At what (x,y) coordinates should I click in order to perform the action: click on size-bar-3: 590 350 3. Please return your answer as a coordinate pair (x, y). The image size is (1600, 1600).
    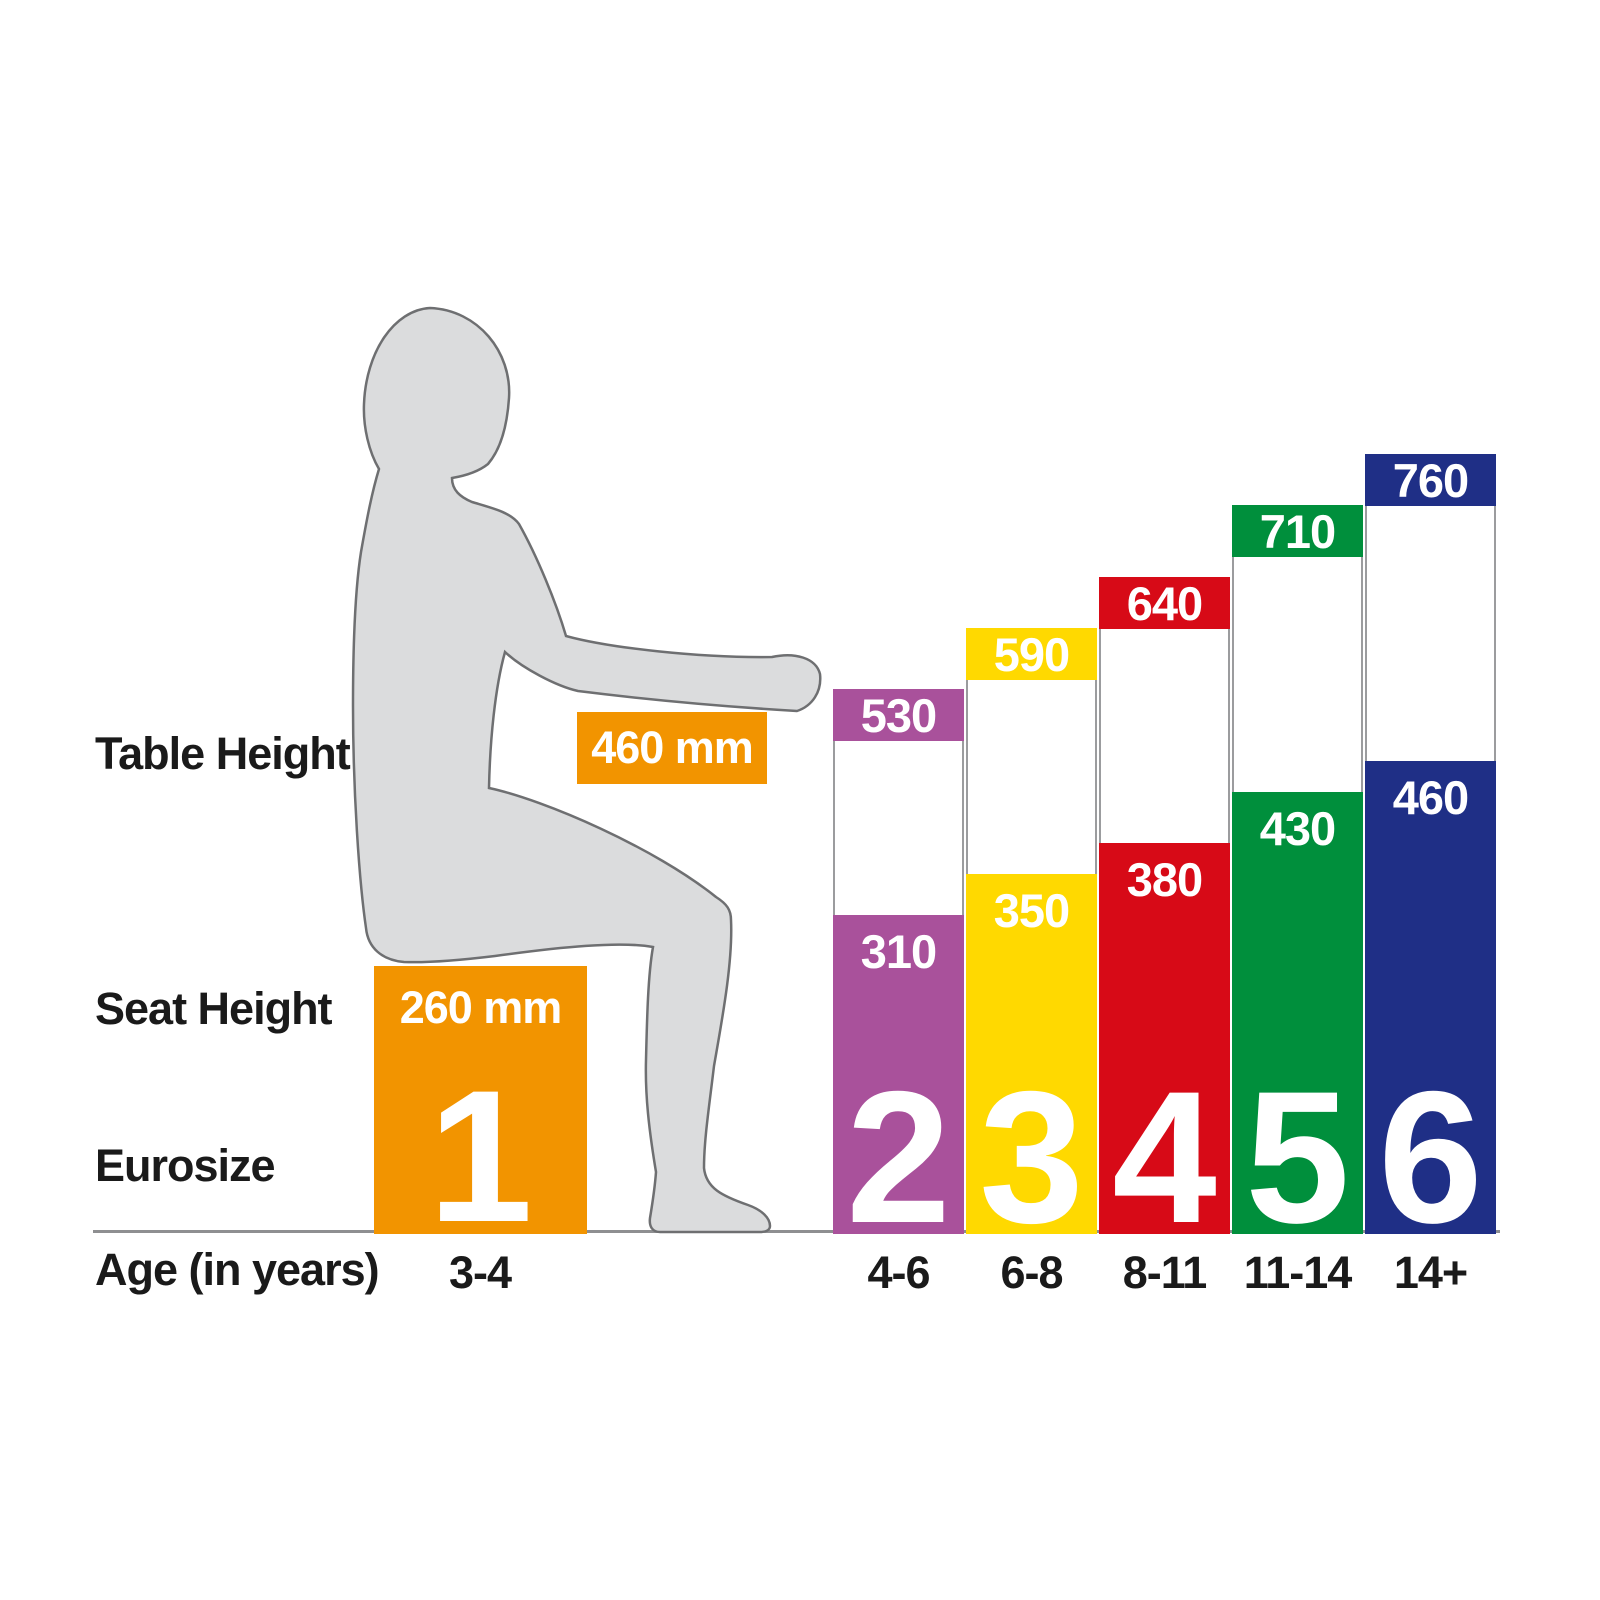
    Looking at the image, I should click on (1031, 945).